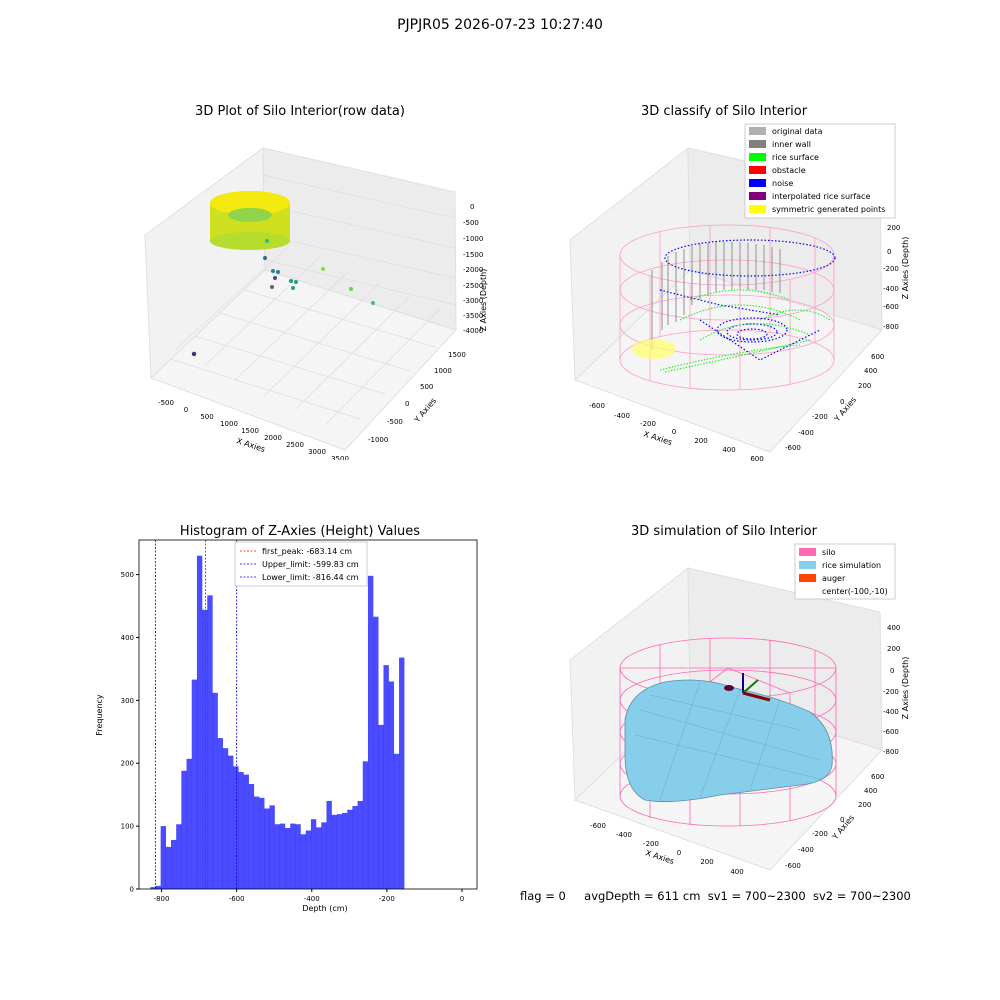  What do you see at coordinates (736, 872) in the screenshot?
I see `simulation-xtick: 400` at bounding box center [736, 872].